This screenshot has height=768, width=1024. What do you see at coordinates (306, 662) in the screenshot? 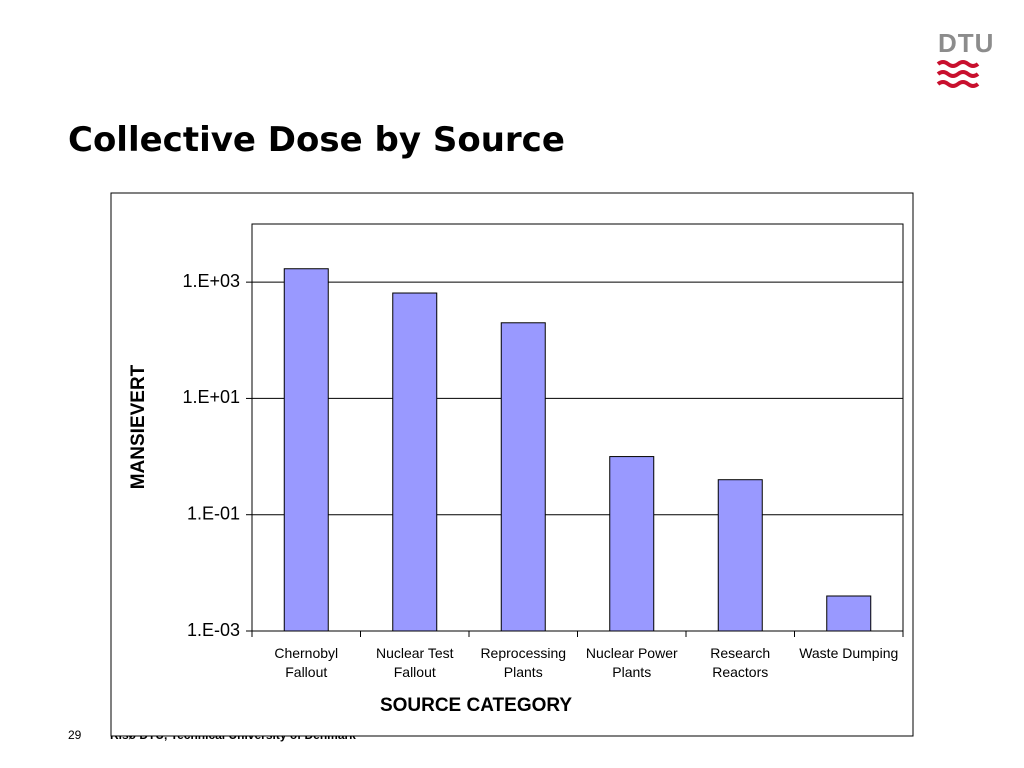
I see `x-tick-label: Chernobyl Fallout` at bounding box center [306, 662].